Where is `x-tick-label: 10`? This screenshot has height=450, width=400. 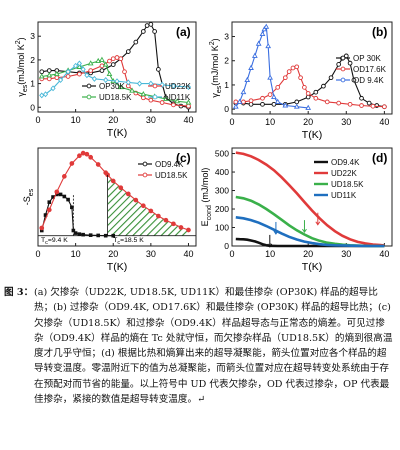 x-tick-label: 10 is located at coordinates (76, 254).